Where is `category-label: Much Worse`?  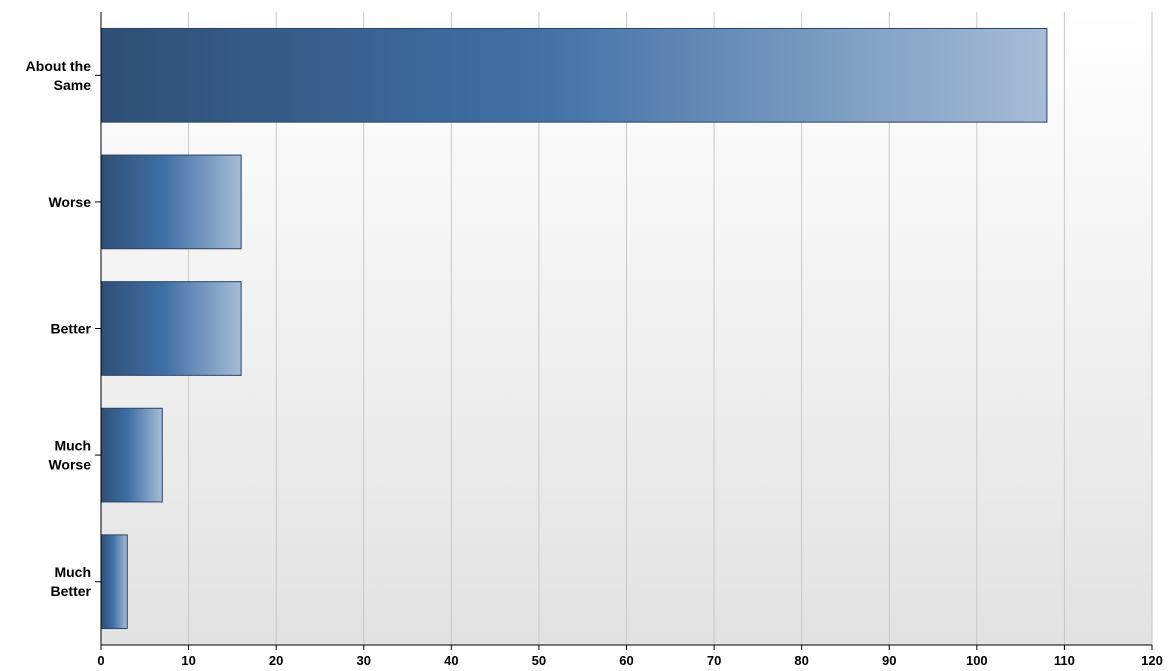 category-label: Much Worse is located at coordinates (69, 455).